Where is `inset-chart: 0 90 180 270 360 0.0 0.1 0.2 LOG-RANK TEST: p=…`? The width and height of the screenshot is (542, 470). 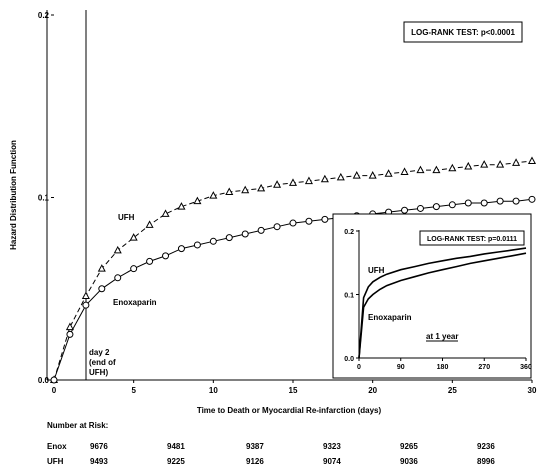 inset-chart: 0 90 180 270 360 0.0 0.1 0.2 LOG-RANK TEST: p=… is located at coordinates (432, 296).